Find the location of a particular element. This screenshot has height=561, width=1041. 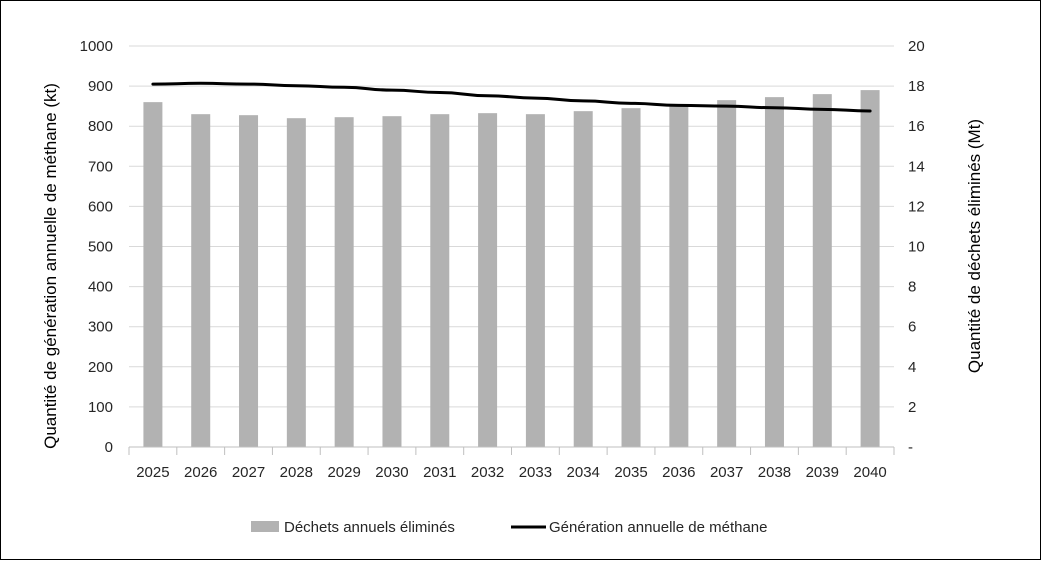

right-tick-label: 20 is located at coordinates (916, 46).